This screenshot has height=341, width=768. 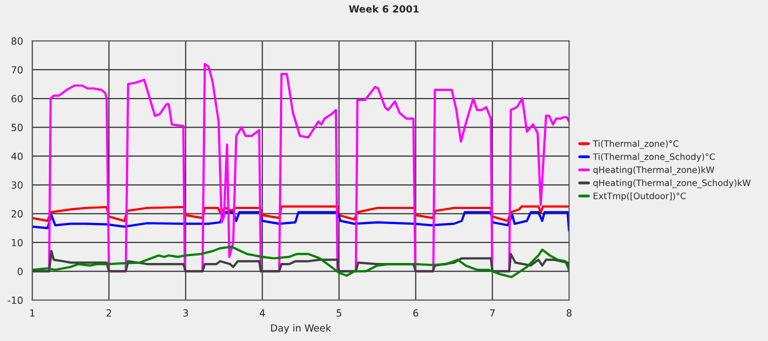 I want to click on chart-title: Week 6 2001, so click(x=383, y=9).